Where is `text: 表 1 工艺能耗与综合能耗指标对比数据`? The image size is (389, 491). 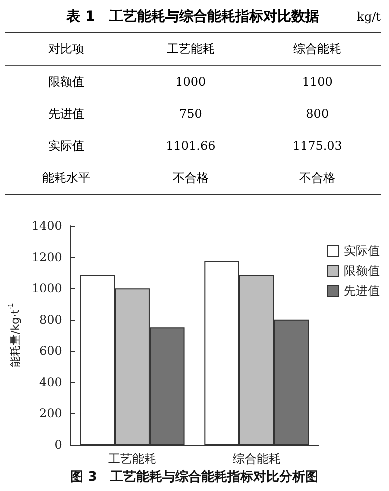
text: 表 1 工艺能耗与综合能耗指标对比数据 is located at coordinates (193, 17).